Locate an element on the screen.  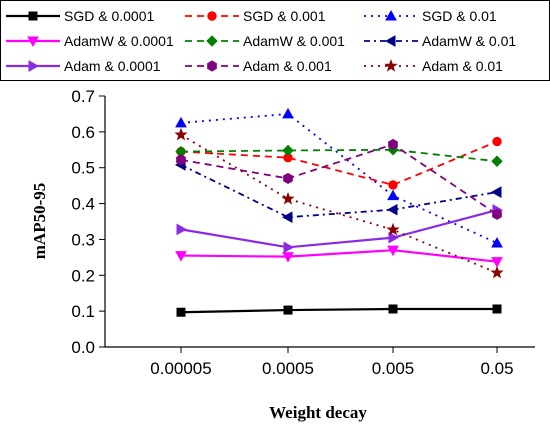
x-axis-title: Weight decay is located at coordinates (318, 412).